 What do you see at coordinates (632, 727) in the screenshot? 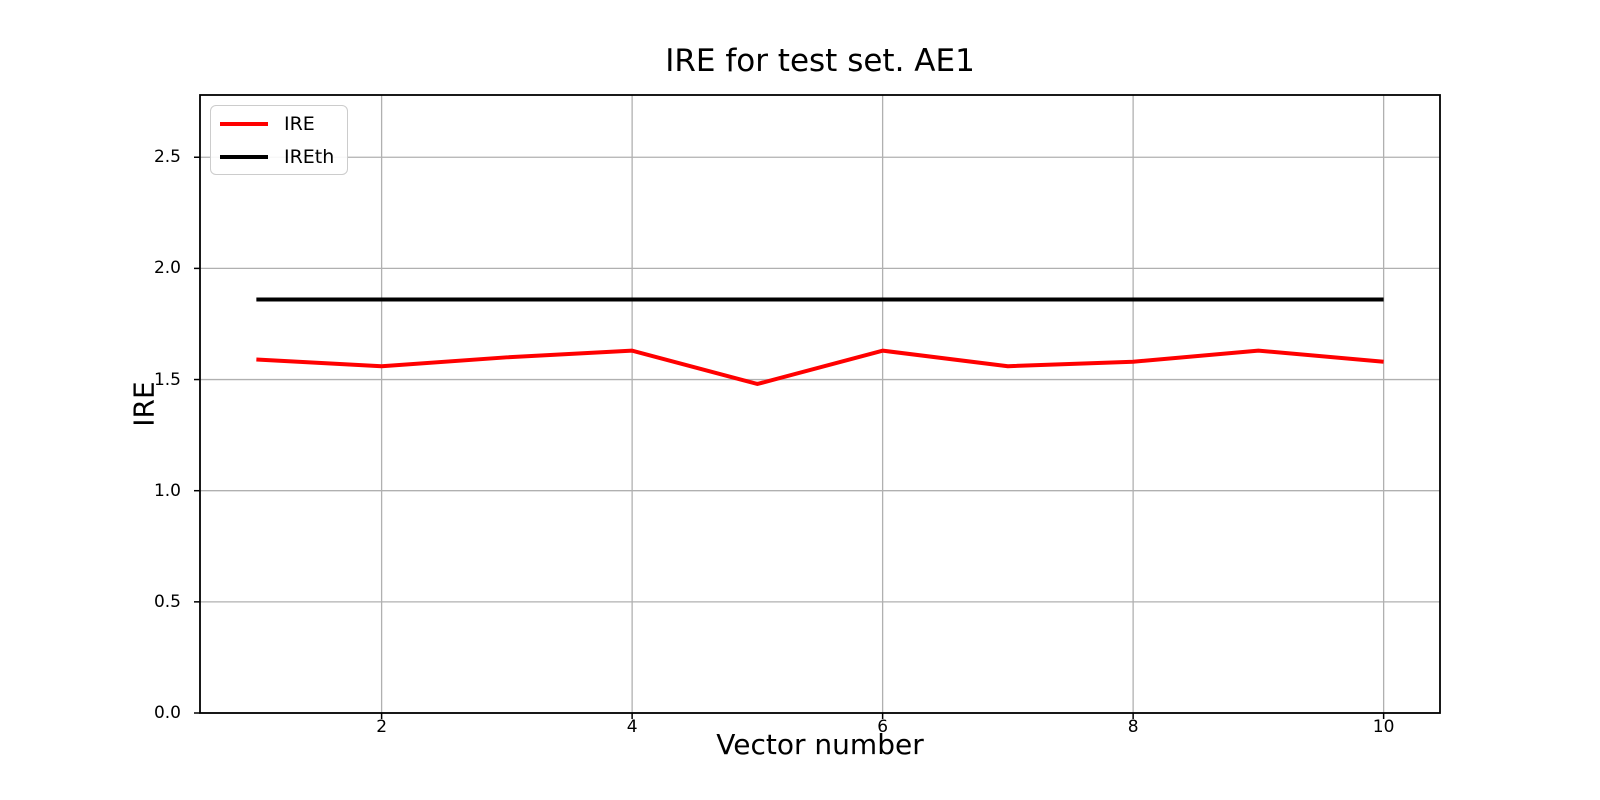
I see `x-tick-label: 4` at bounding box center [632, 727].